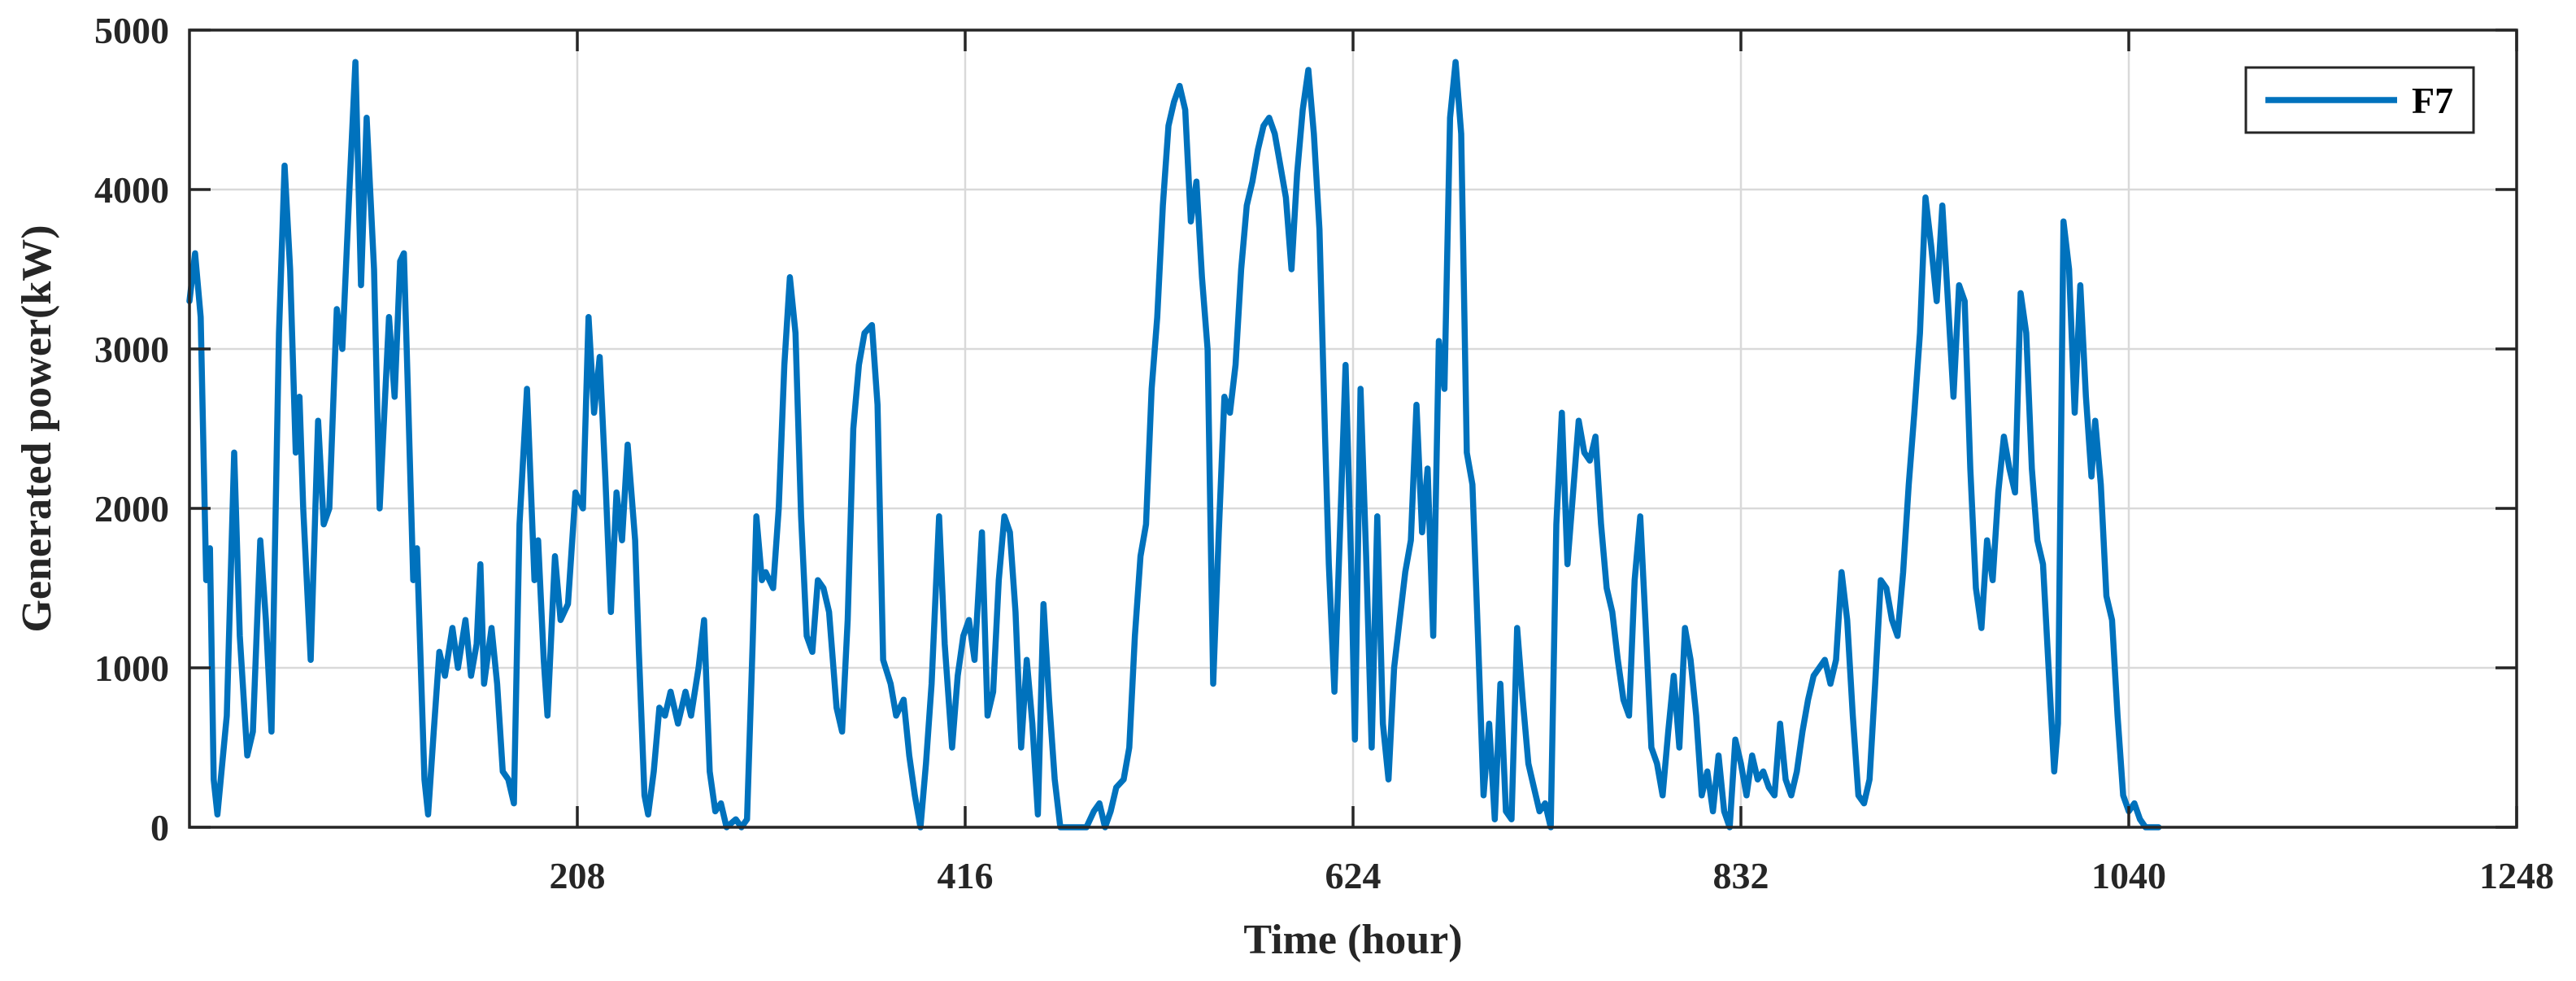 The image size is (2576, 981). What do you see at coordinates (132, 30) in the screenshot?
I see `y-tick-label: 5000` at bounding box center [132, 30].